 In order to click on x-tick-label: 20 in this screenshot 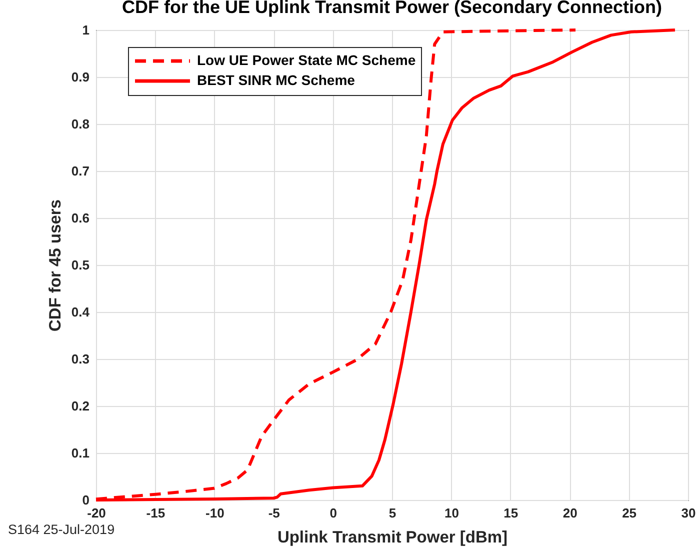, I will do `click(570, 513)`.